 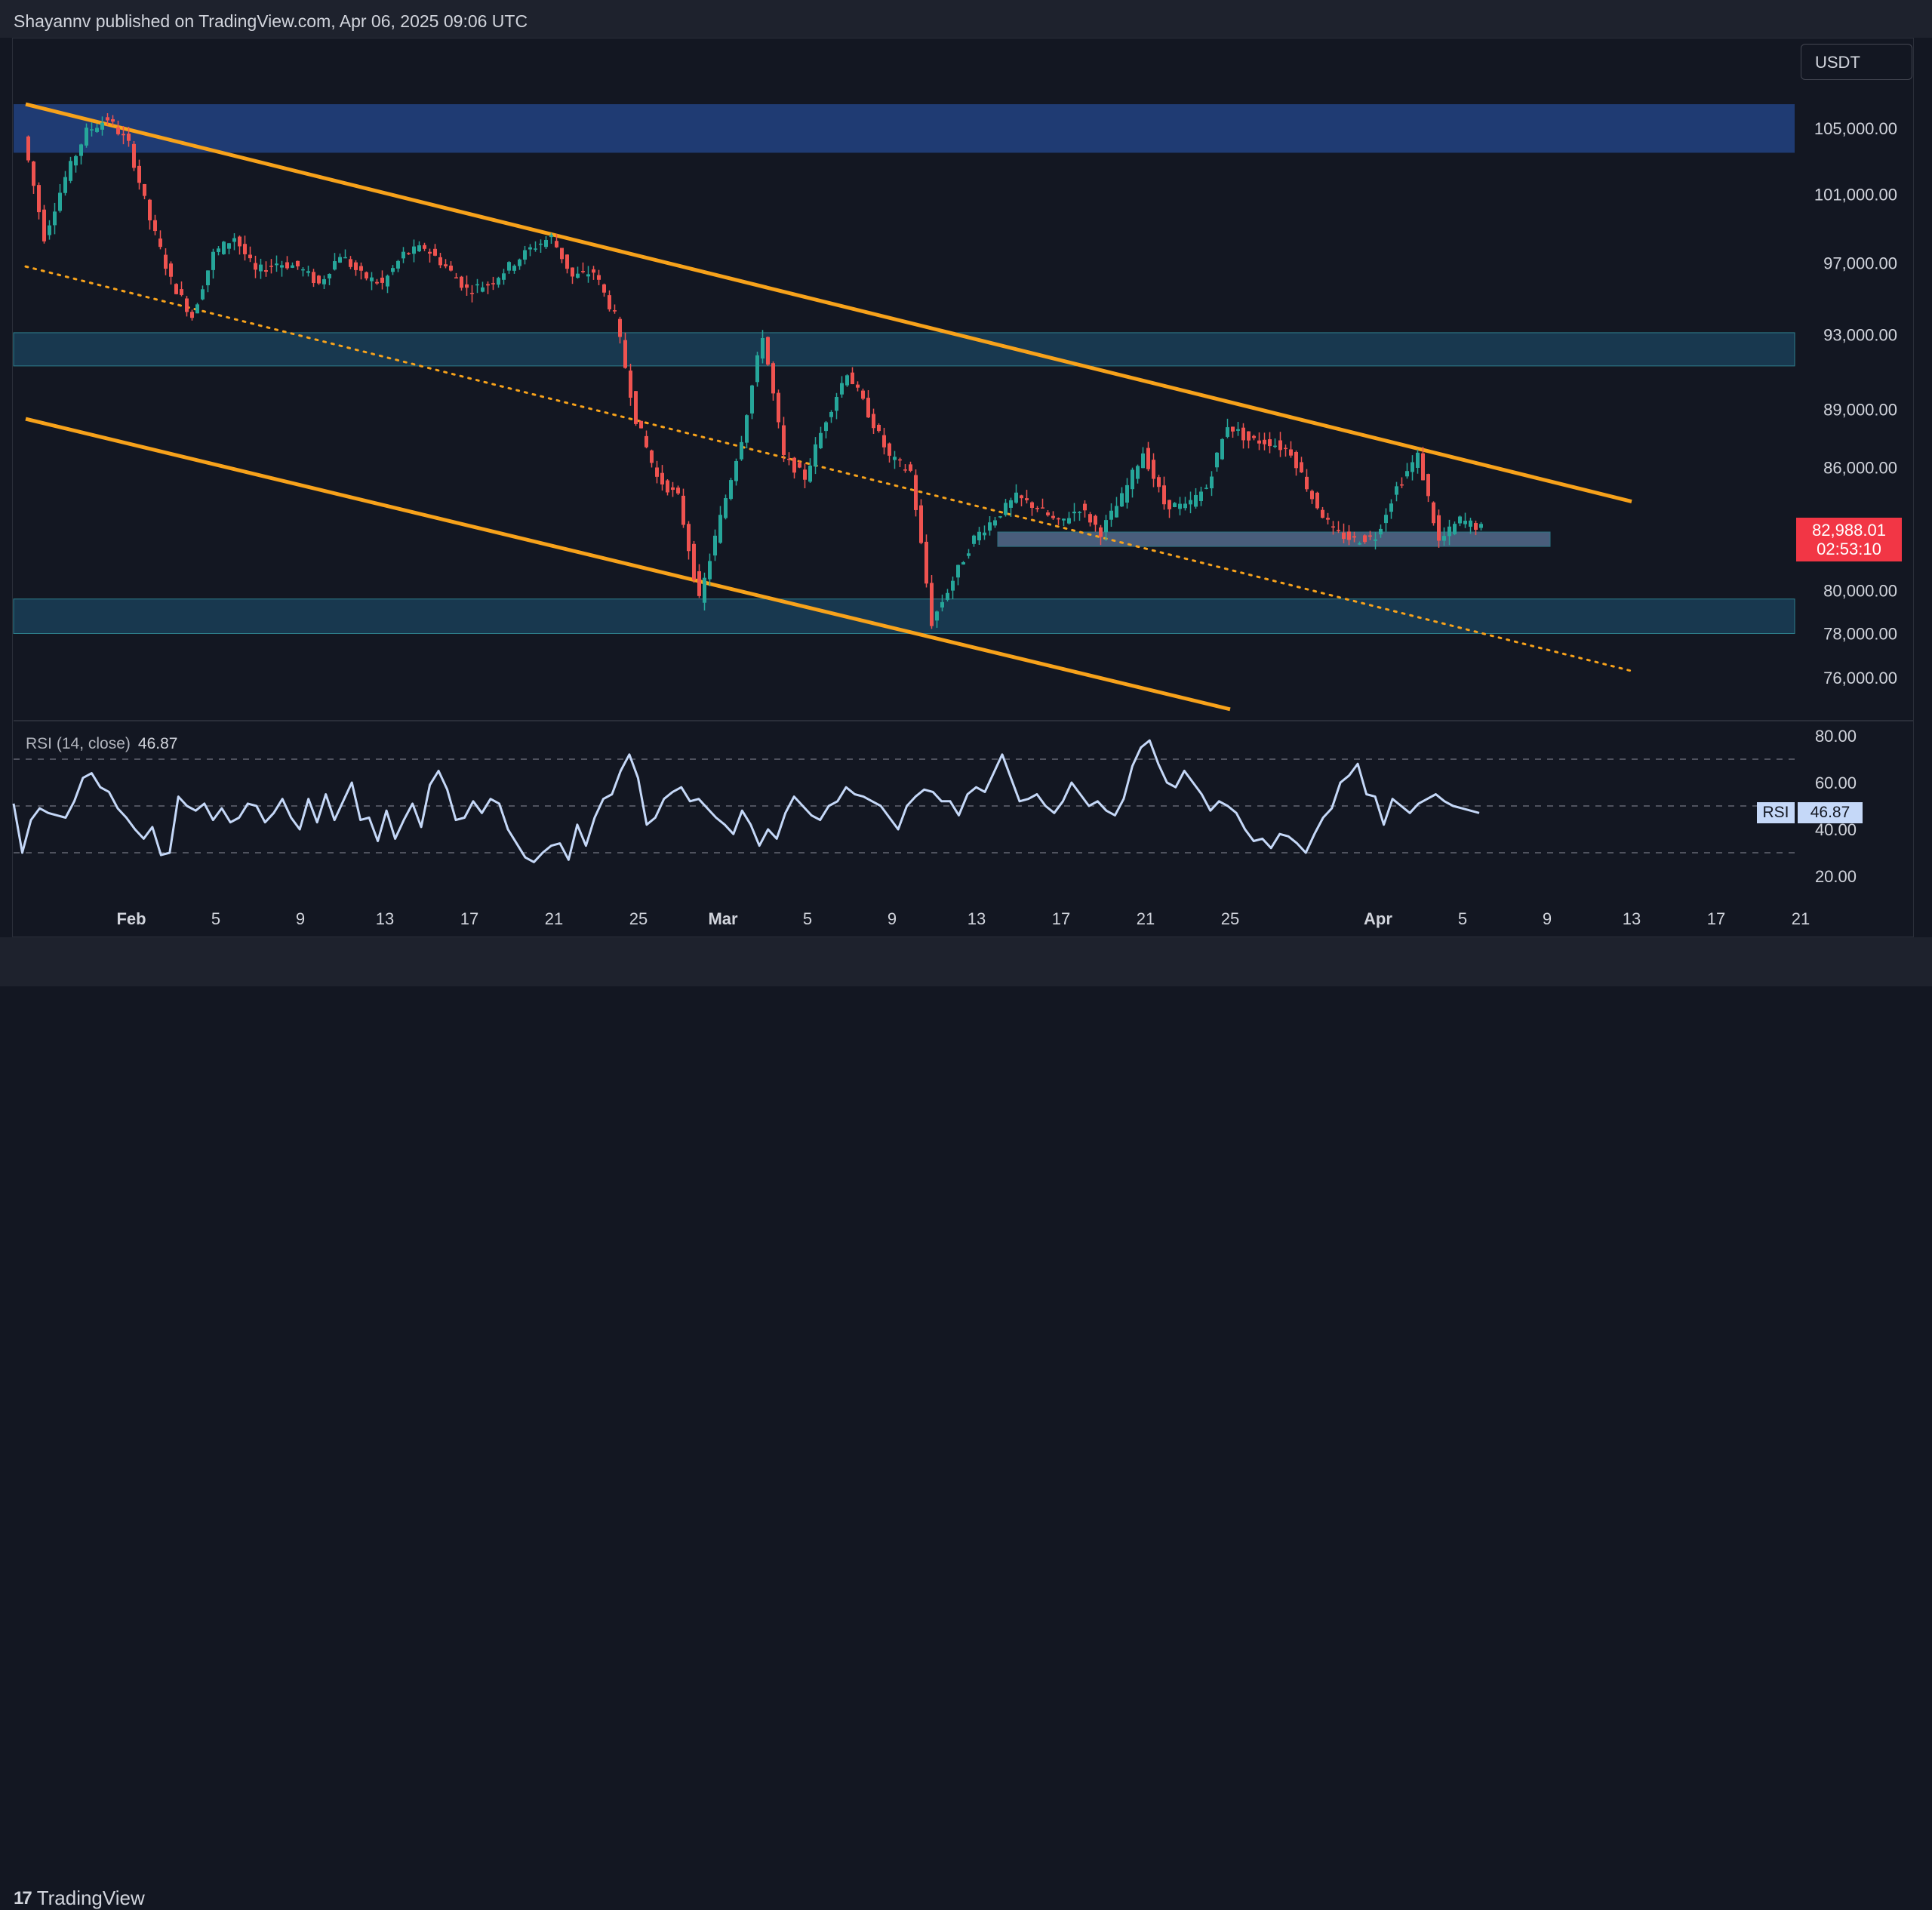 What do you see at coordinates (101, 744) in the screenshot?
I see `rsi-legend: RSI (14, close) 46.87` at bounding box center [101, 744].